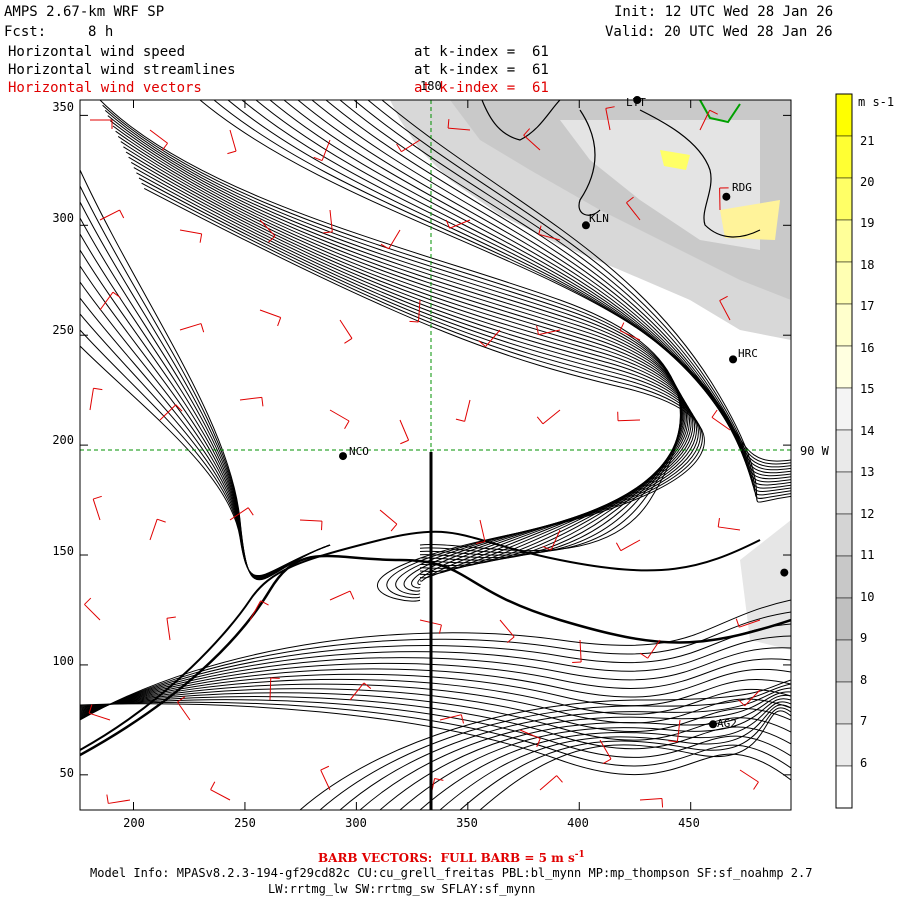 The width and height of the screenshot is (900, 900). I want to click on station-label-ag2: AG2, so click(727, 723).